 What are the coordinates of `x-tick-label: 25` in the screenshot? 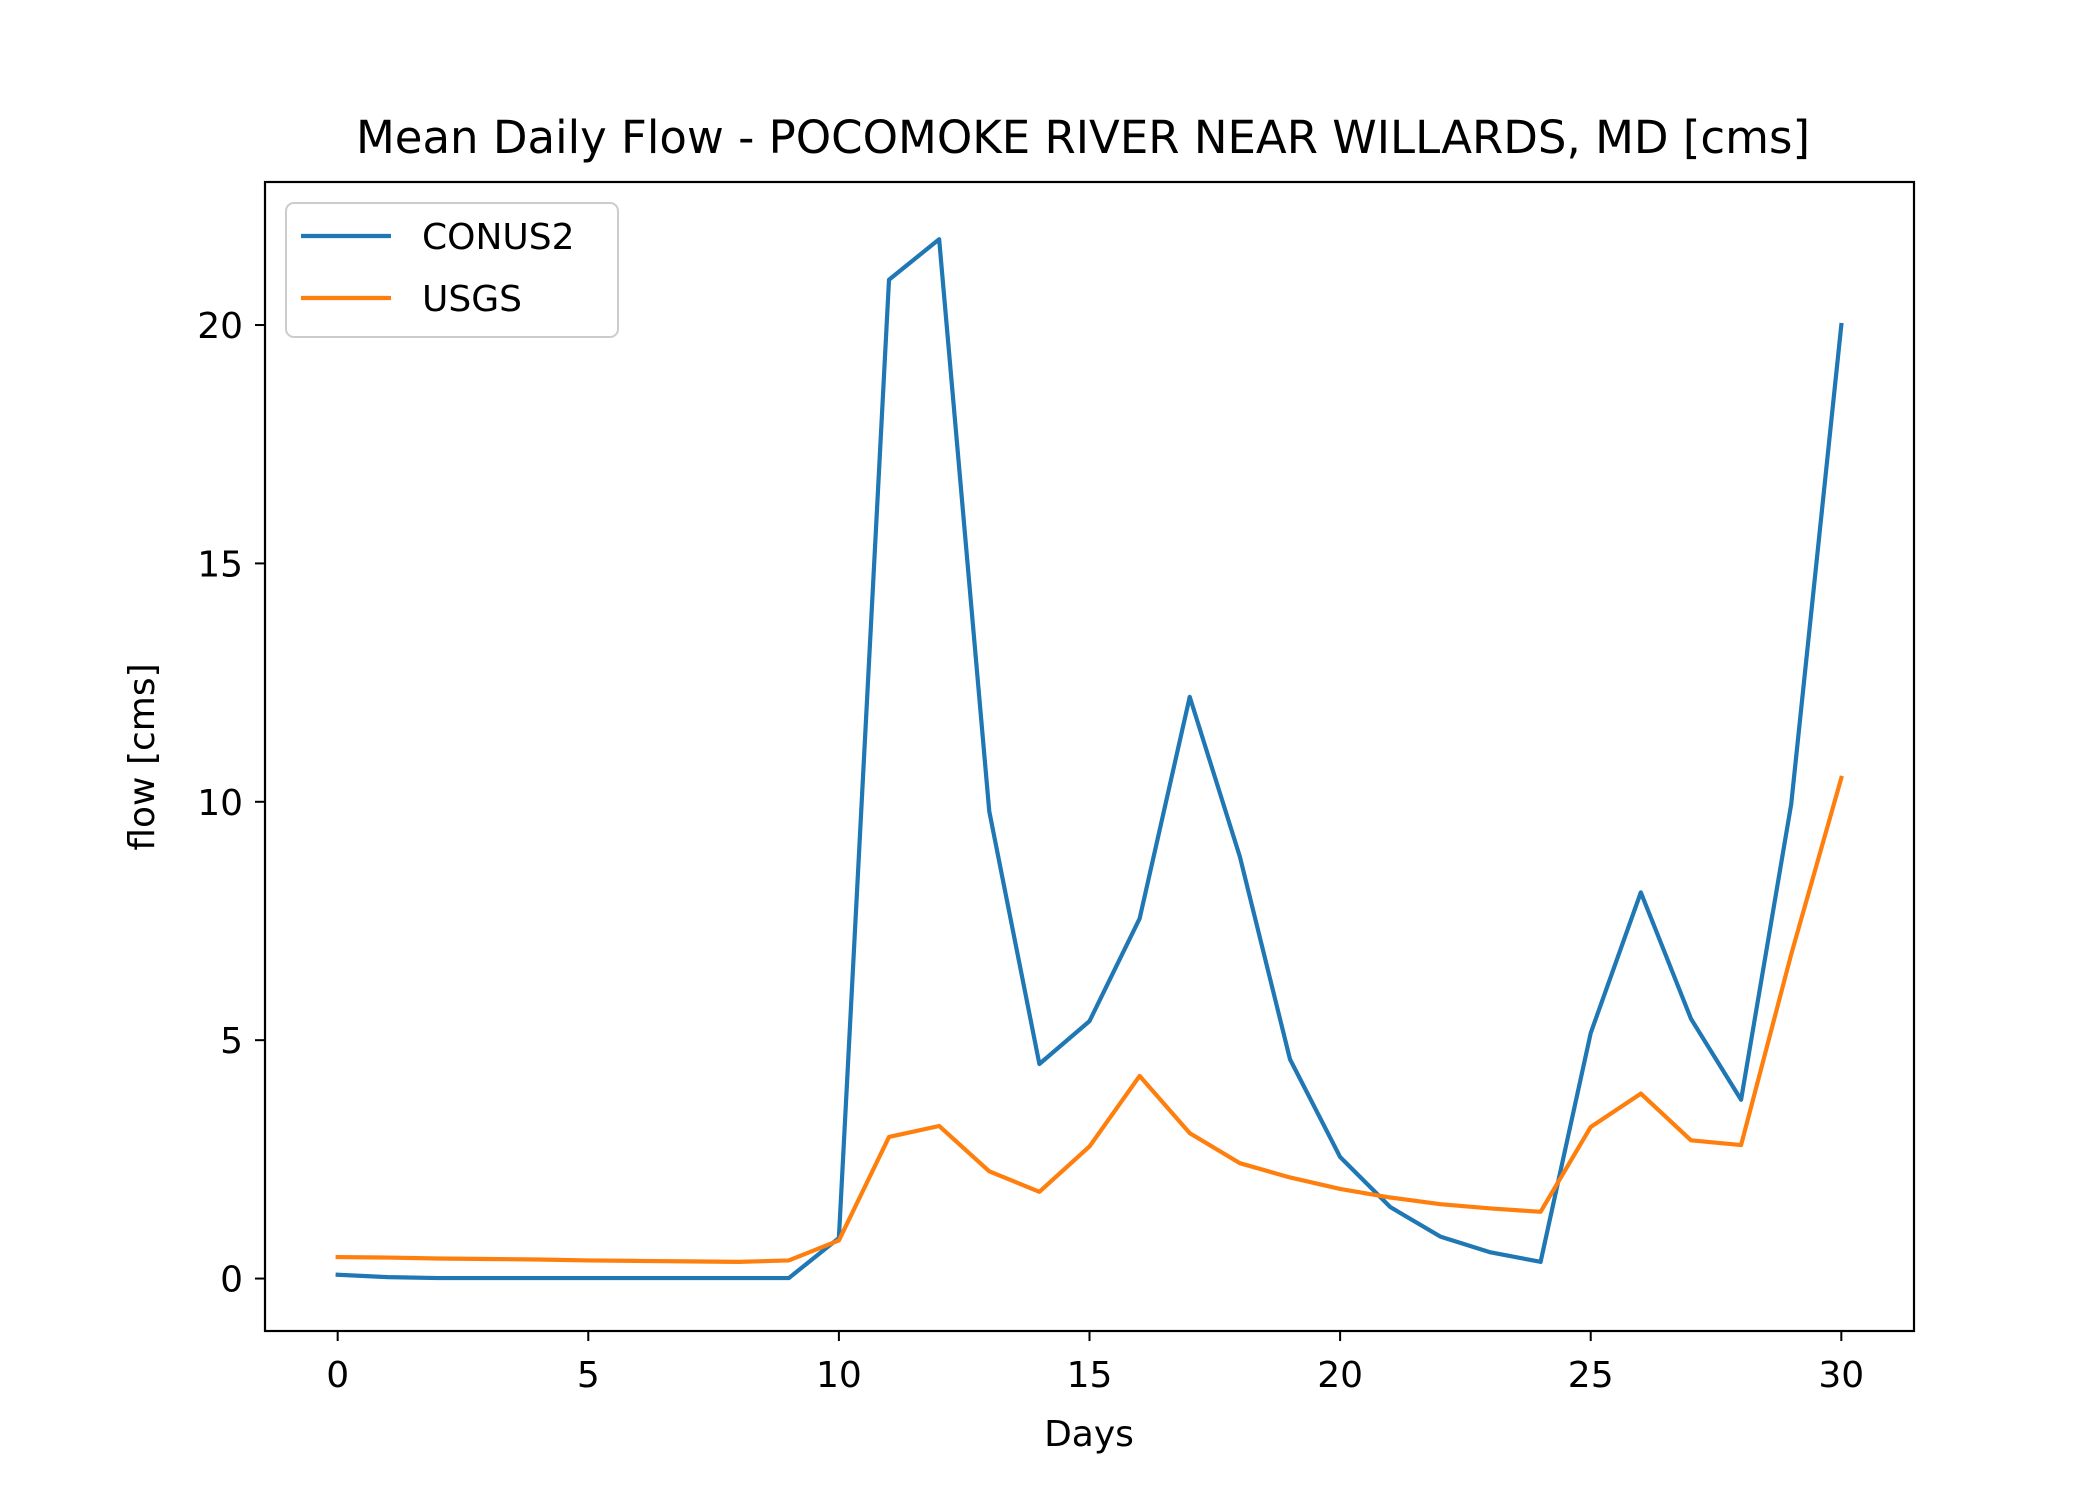 It's located at (1591, 1375).